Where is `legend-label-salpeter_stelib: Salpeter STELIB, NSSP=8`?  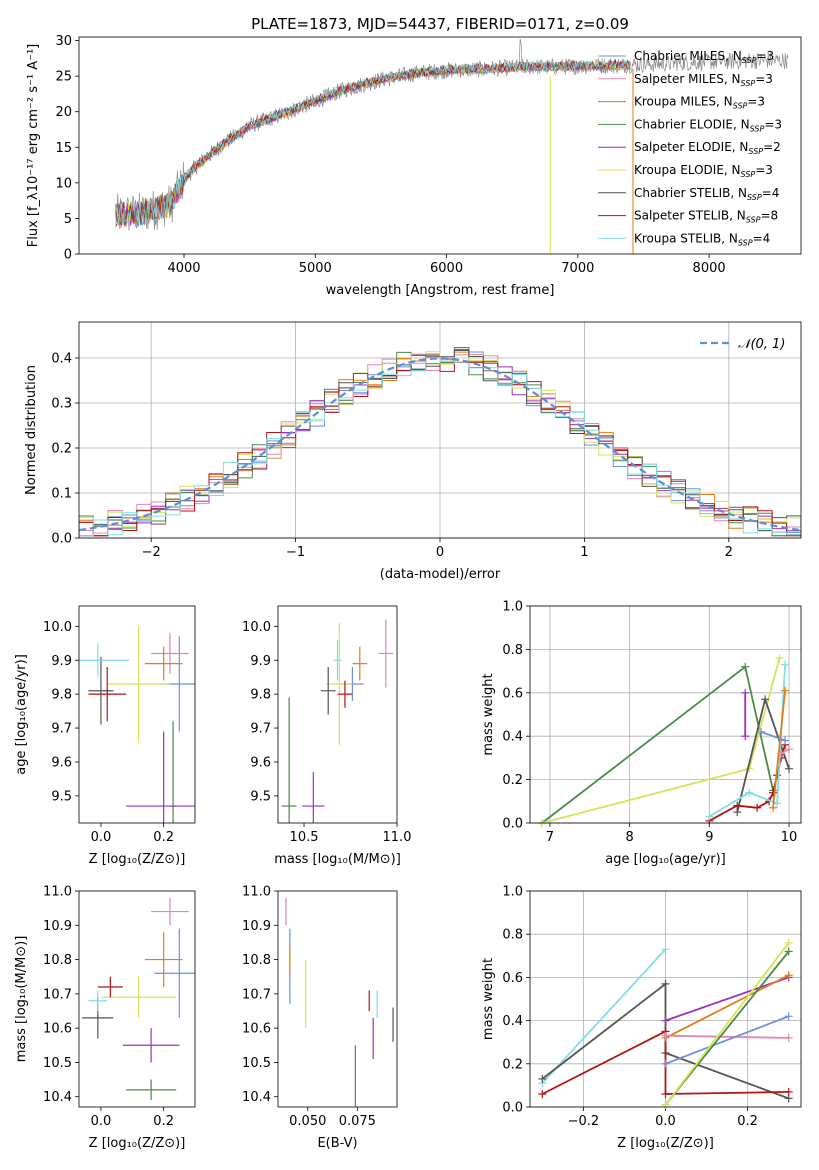
legend-label-salpeter_stelib: Salpeter STELIB, NSSP=8 is located at coordinates (706, 217).